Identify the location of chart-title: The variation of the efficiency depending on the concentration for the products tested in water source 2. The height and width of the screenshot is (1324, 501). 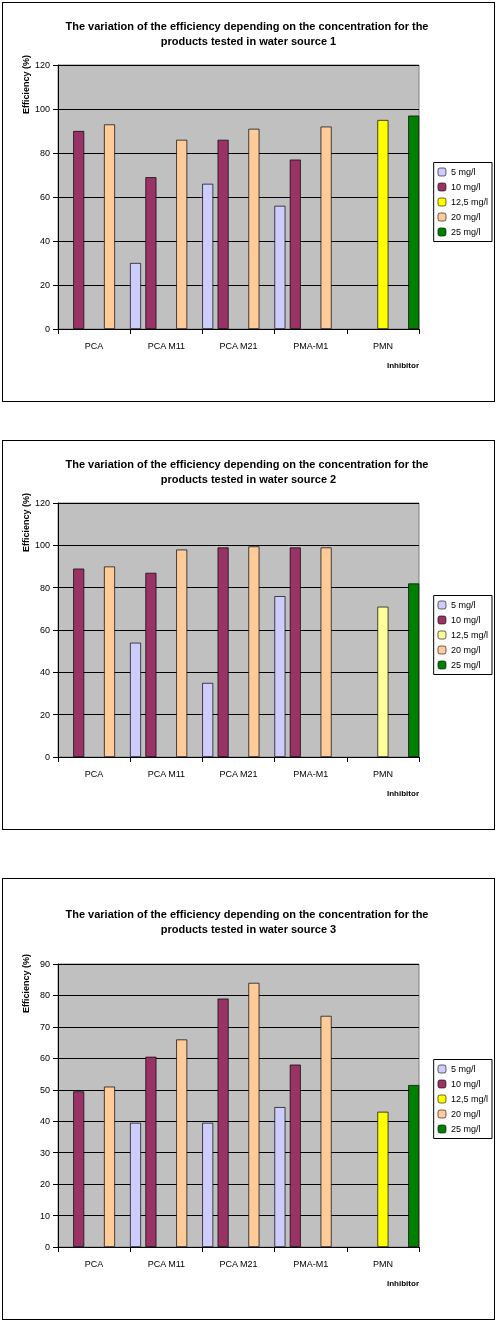
(248, 471).